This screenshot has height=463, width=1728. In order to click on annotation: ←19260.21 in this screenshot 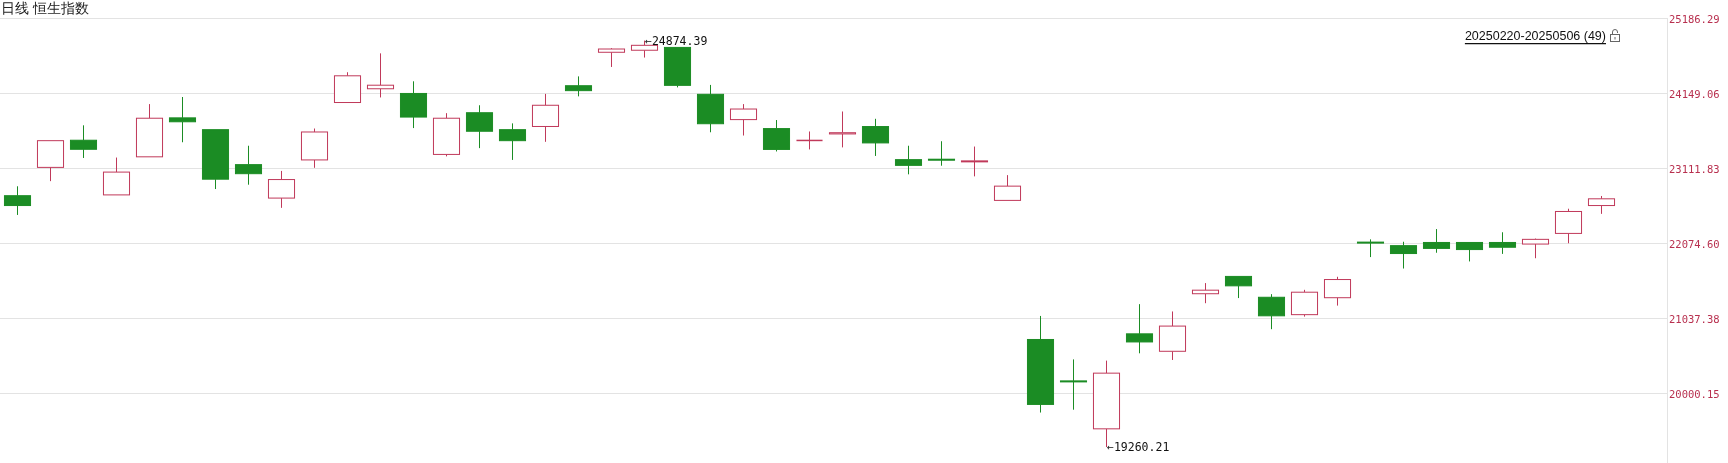, I will do `click(1138, 447)`.